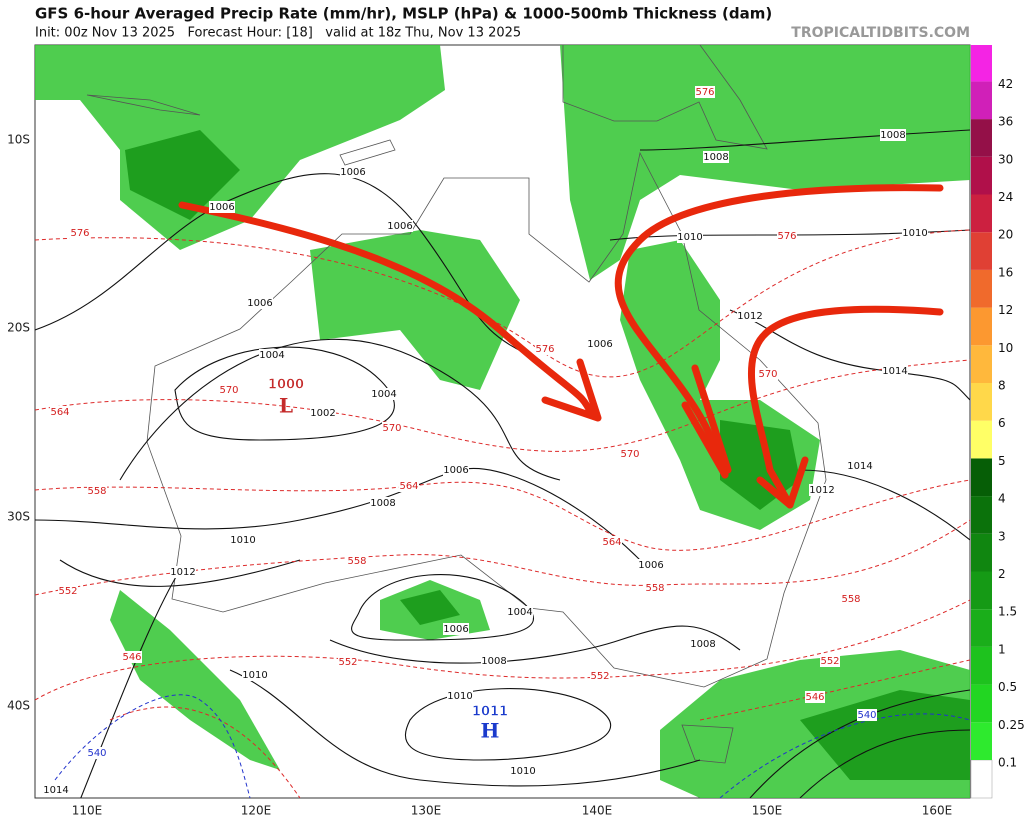 This screenshot has height=820, width=1024. I want to click on colorbar-label: 5, so click(1002, 461).